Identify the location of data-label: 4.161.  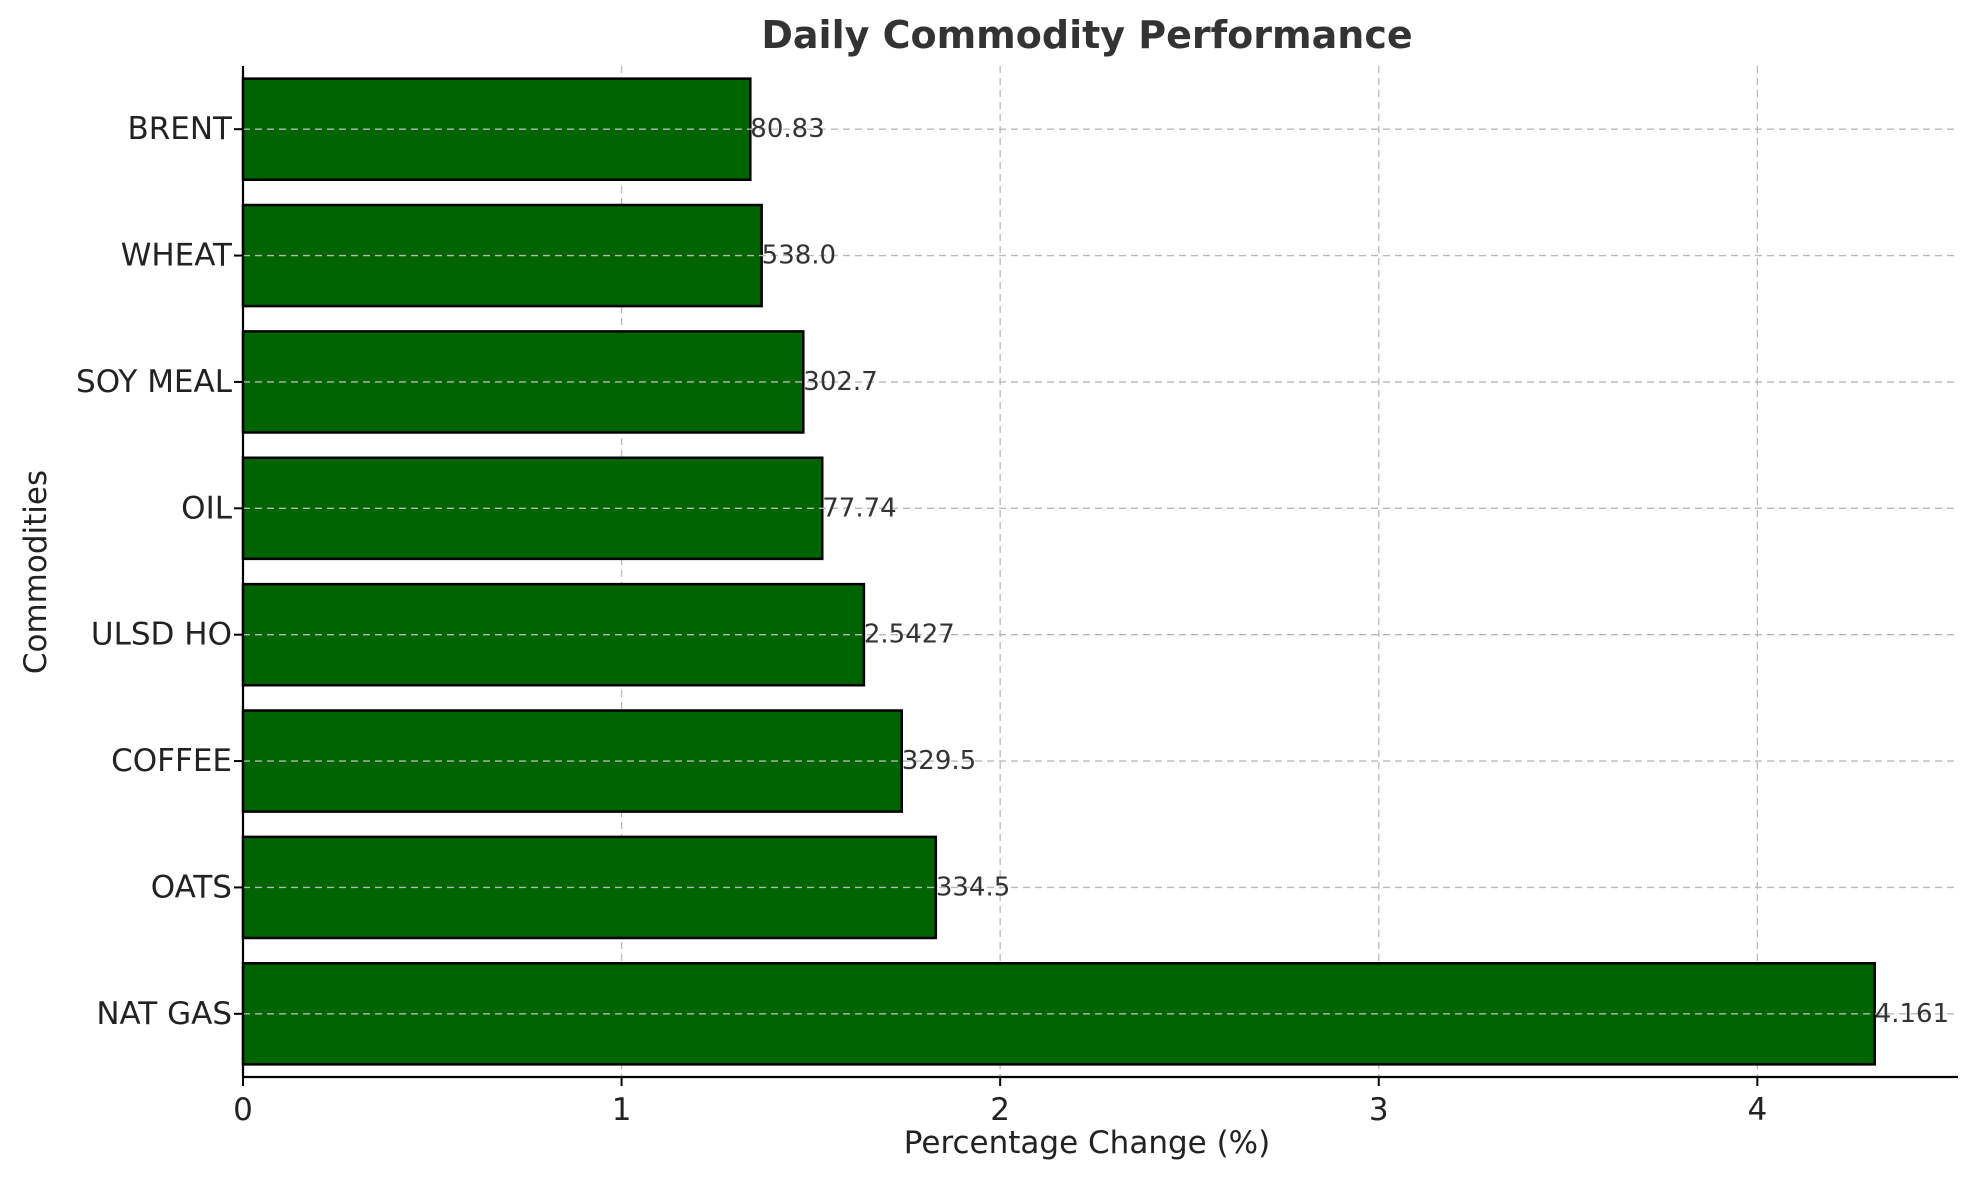
(1912, 1014).